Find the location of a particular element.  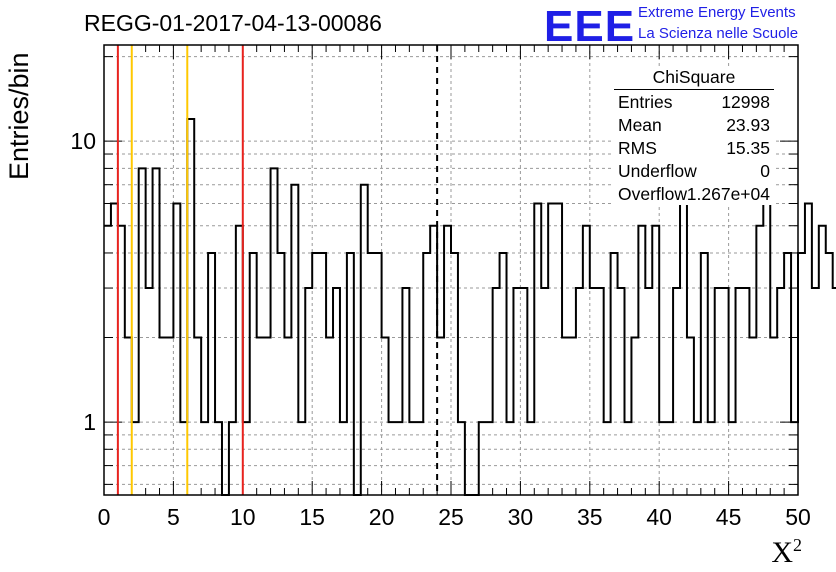

stats-row-mean: Mean 23.93 is located at coordinates (693, 124).